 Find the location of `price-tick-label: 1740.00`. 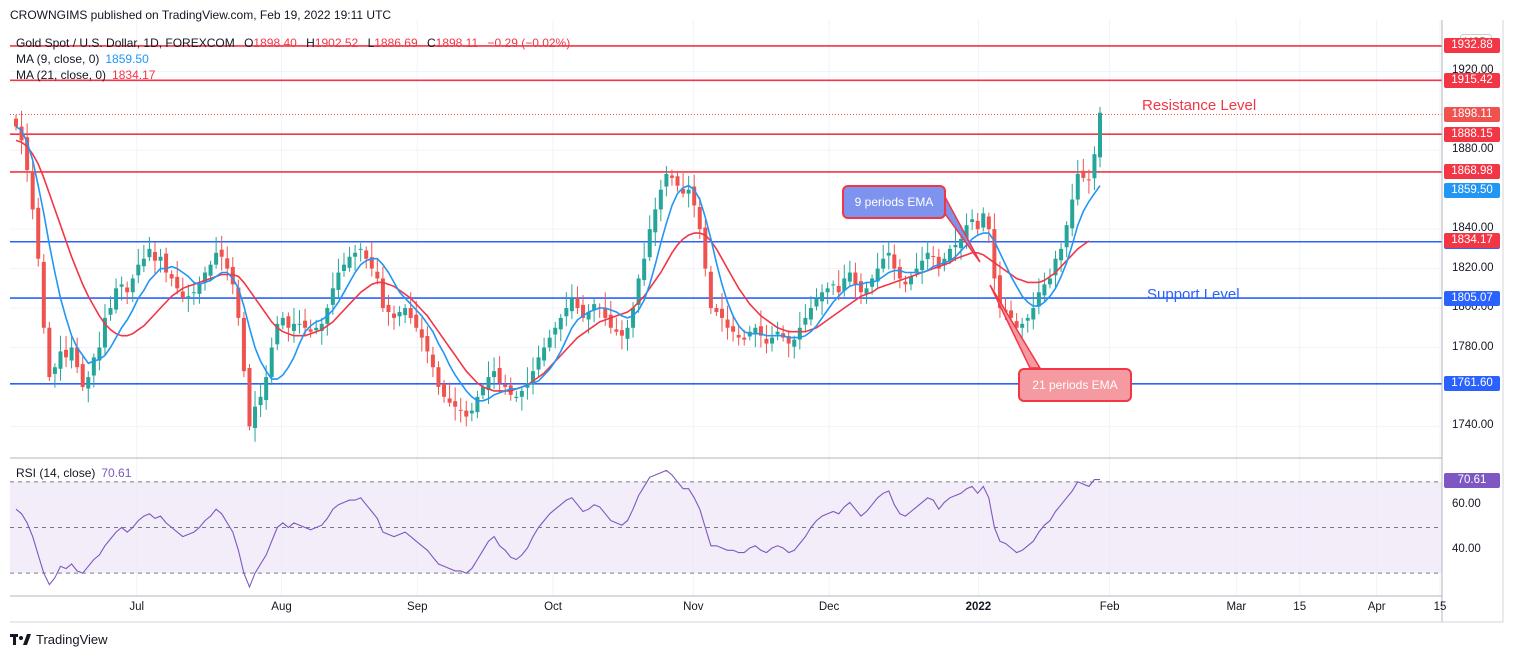

price-tick-label: 1740.00 is located at coordinates (1473, 425).